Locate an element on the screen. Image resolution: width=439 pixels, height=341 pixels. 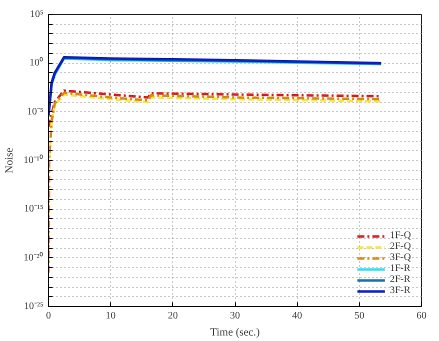
legend-label: 1F-R is located at coordinates (400, 268).